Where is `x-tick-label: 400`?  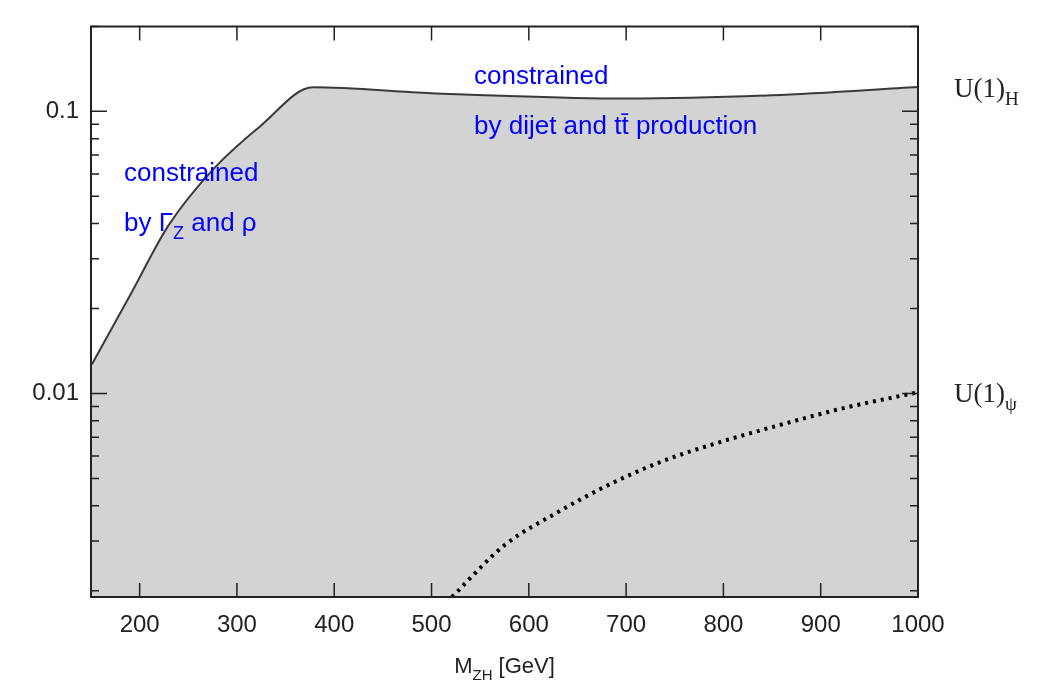
x-tick-label: 400 is located at coordinates (334, 624).